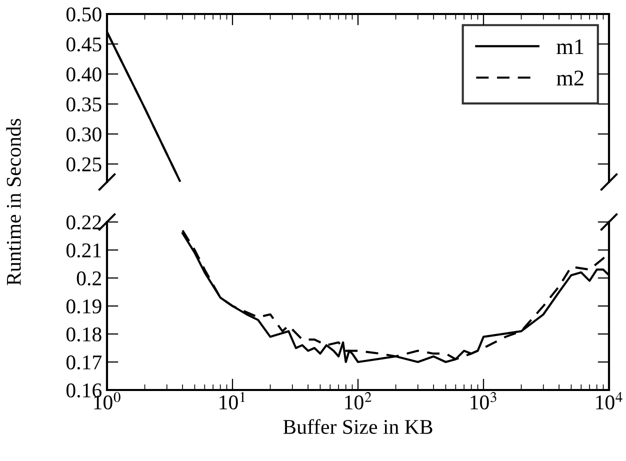  What do you see at coordinates (609, 401) in the screenshot?
I see `x-tick-label: 10$^{4}$` at bounding box center [609, 401].